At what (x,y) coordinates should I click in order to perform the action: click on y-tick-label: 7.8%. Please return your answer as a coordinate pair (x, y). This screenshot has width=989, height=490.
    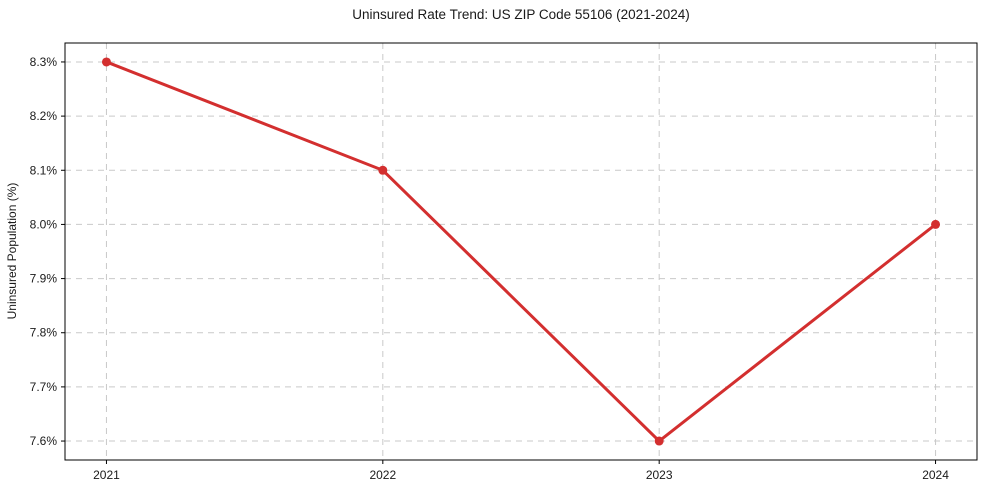
    Looking at the image, I should click on (44, 333).